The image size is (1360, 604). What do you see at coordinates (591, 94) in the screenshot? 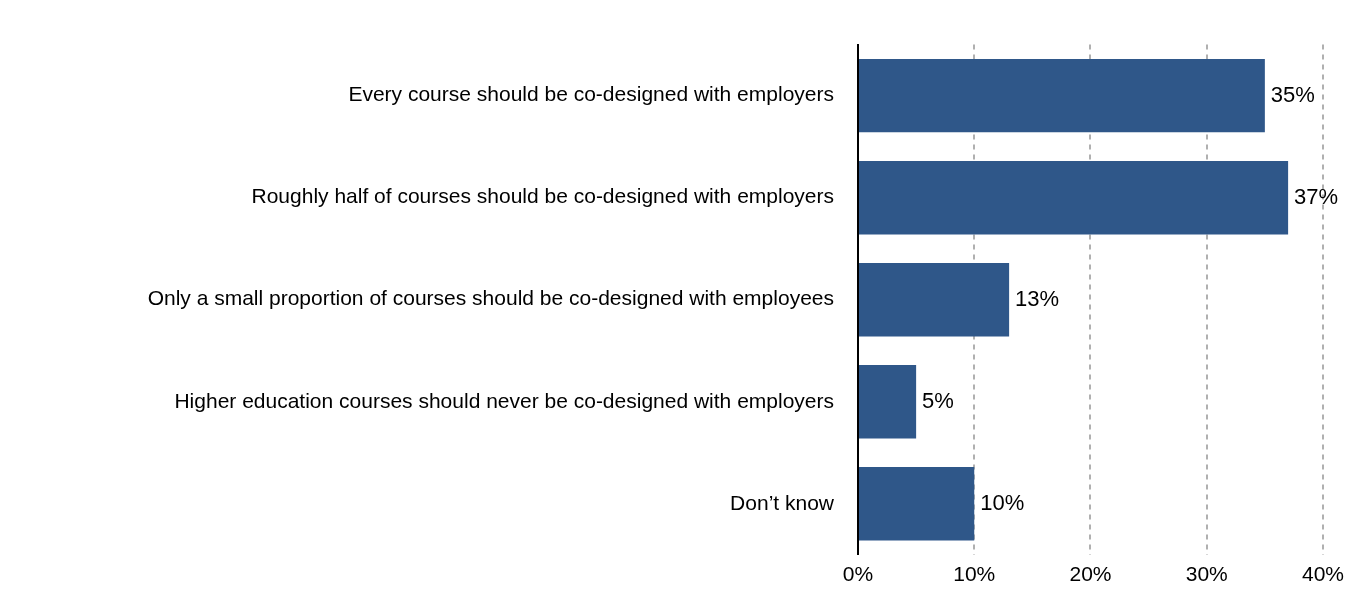
I see `y-tick-label: Every course should be co-designed with employers` at bounding box center [591, 94].